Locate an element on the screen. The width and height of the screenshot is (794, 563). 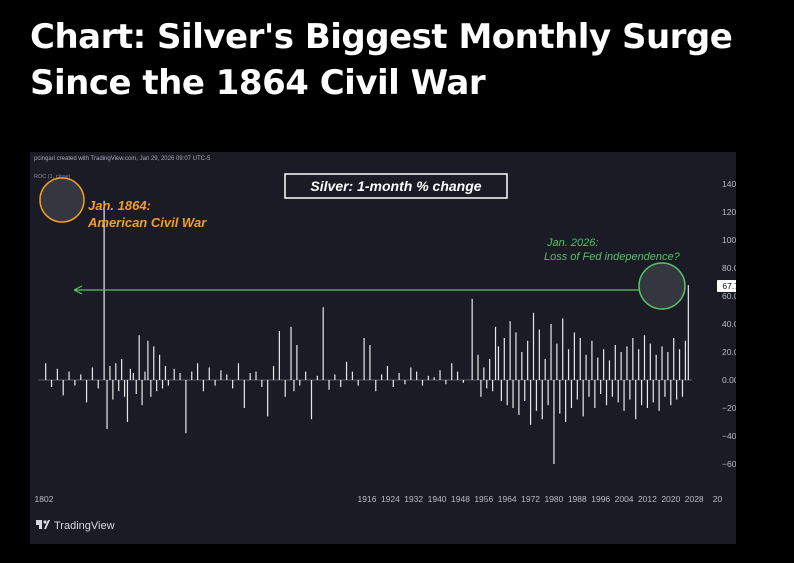
bar-2008 is located at coordinates (636, 400).